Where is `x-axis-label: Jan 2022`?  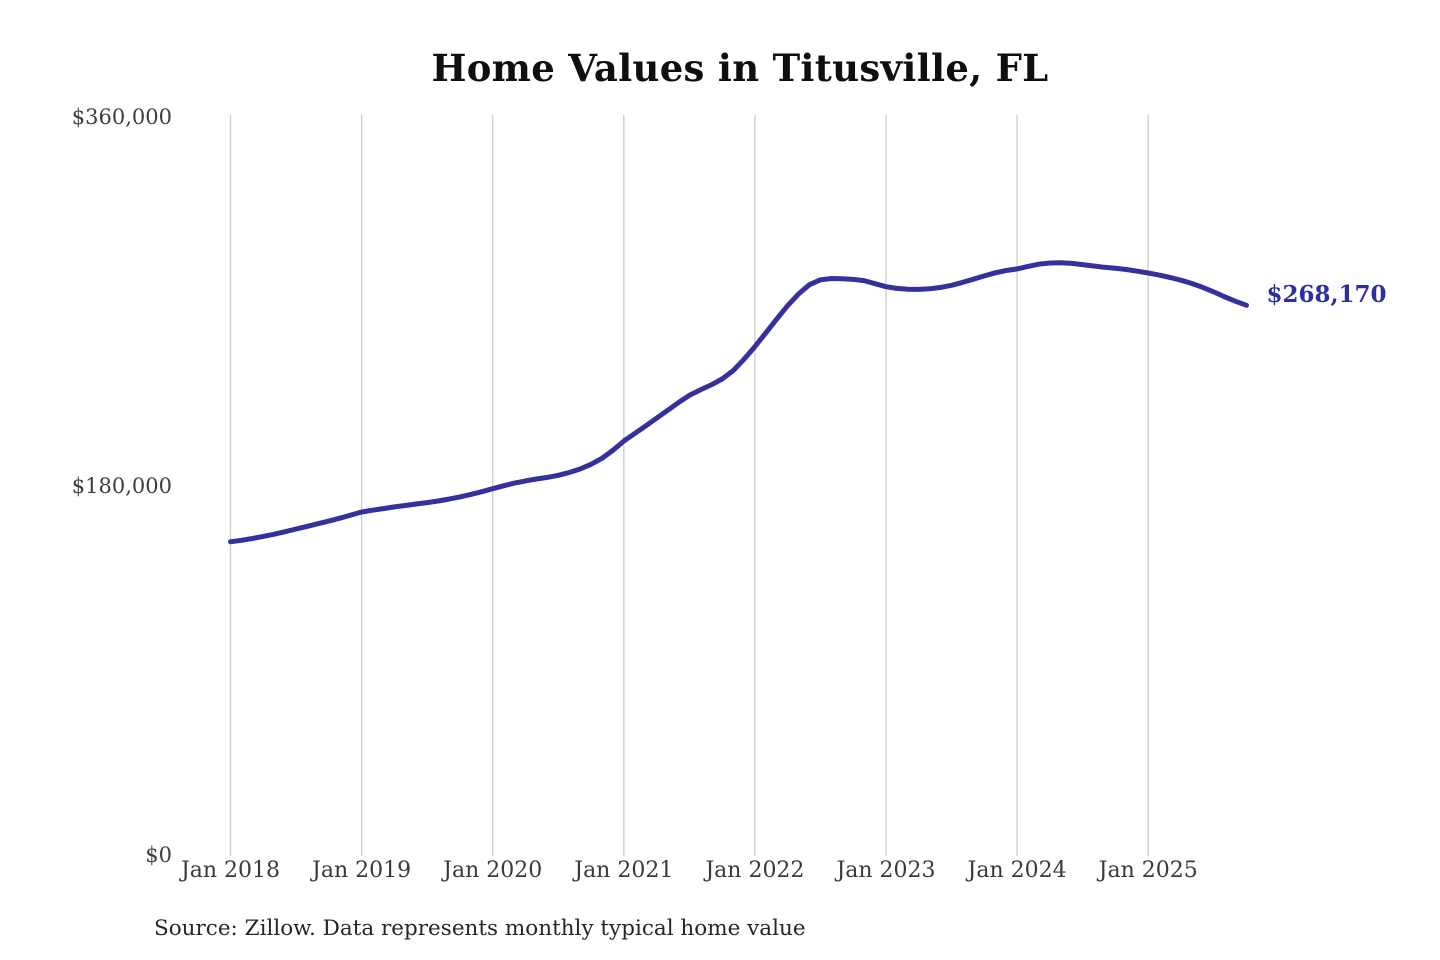 x-axis-label: Jan 2022 is located at coordinates (755, 870).